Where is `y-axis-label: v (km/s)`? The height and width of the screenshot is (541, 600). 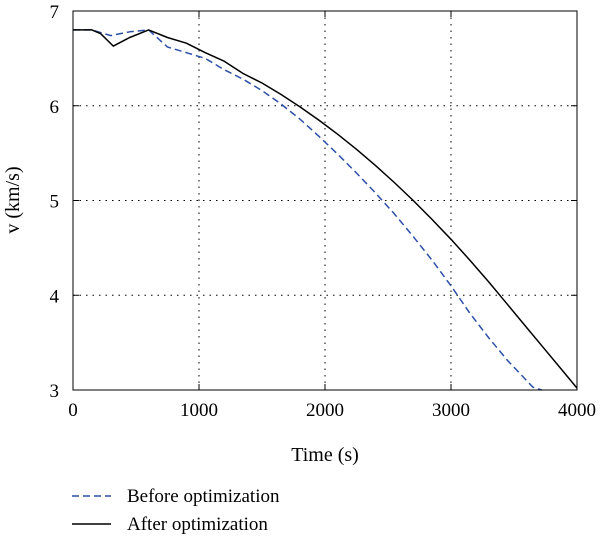
y-axis-label: v (km/s) is located at coordinates (13, 199).